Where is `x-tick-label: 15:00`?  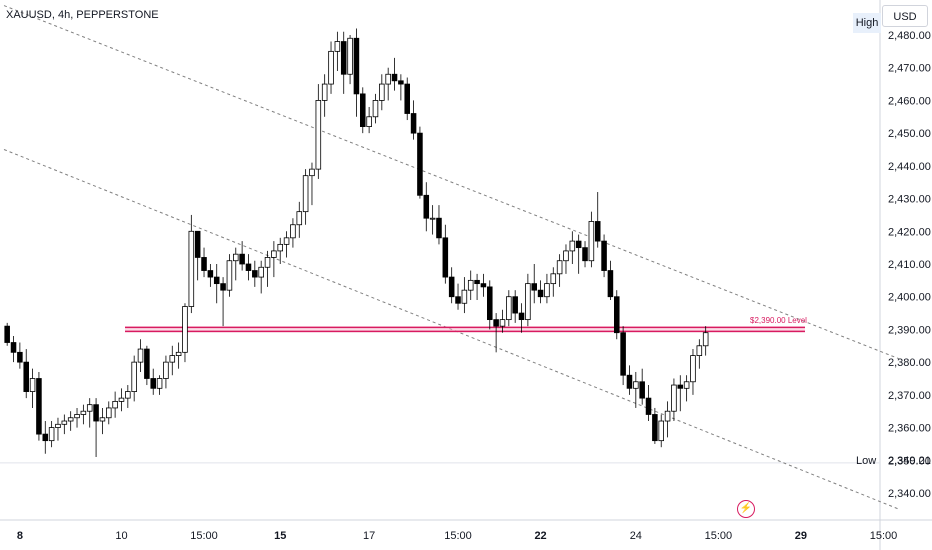 x-tick-label: 15:00 is located at coordinates (458, 536).